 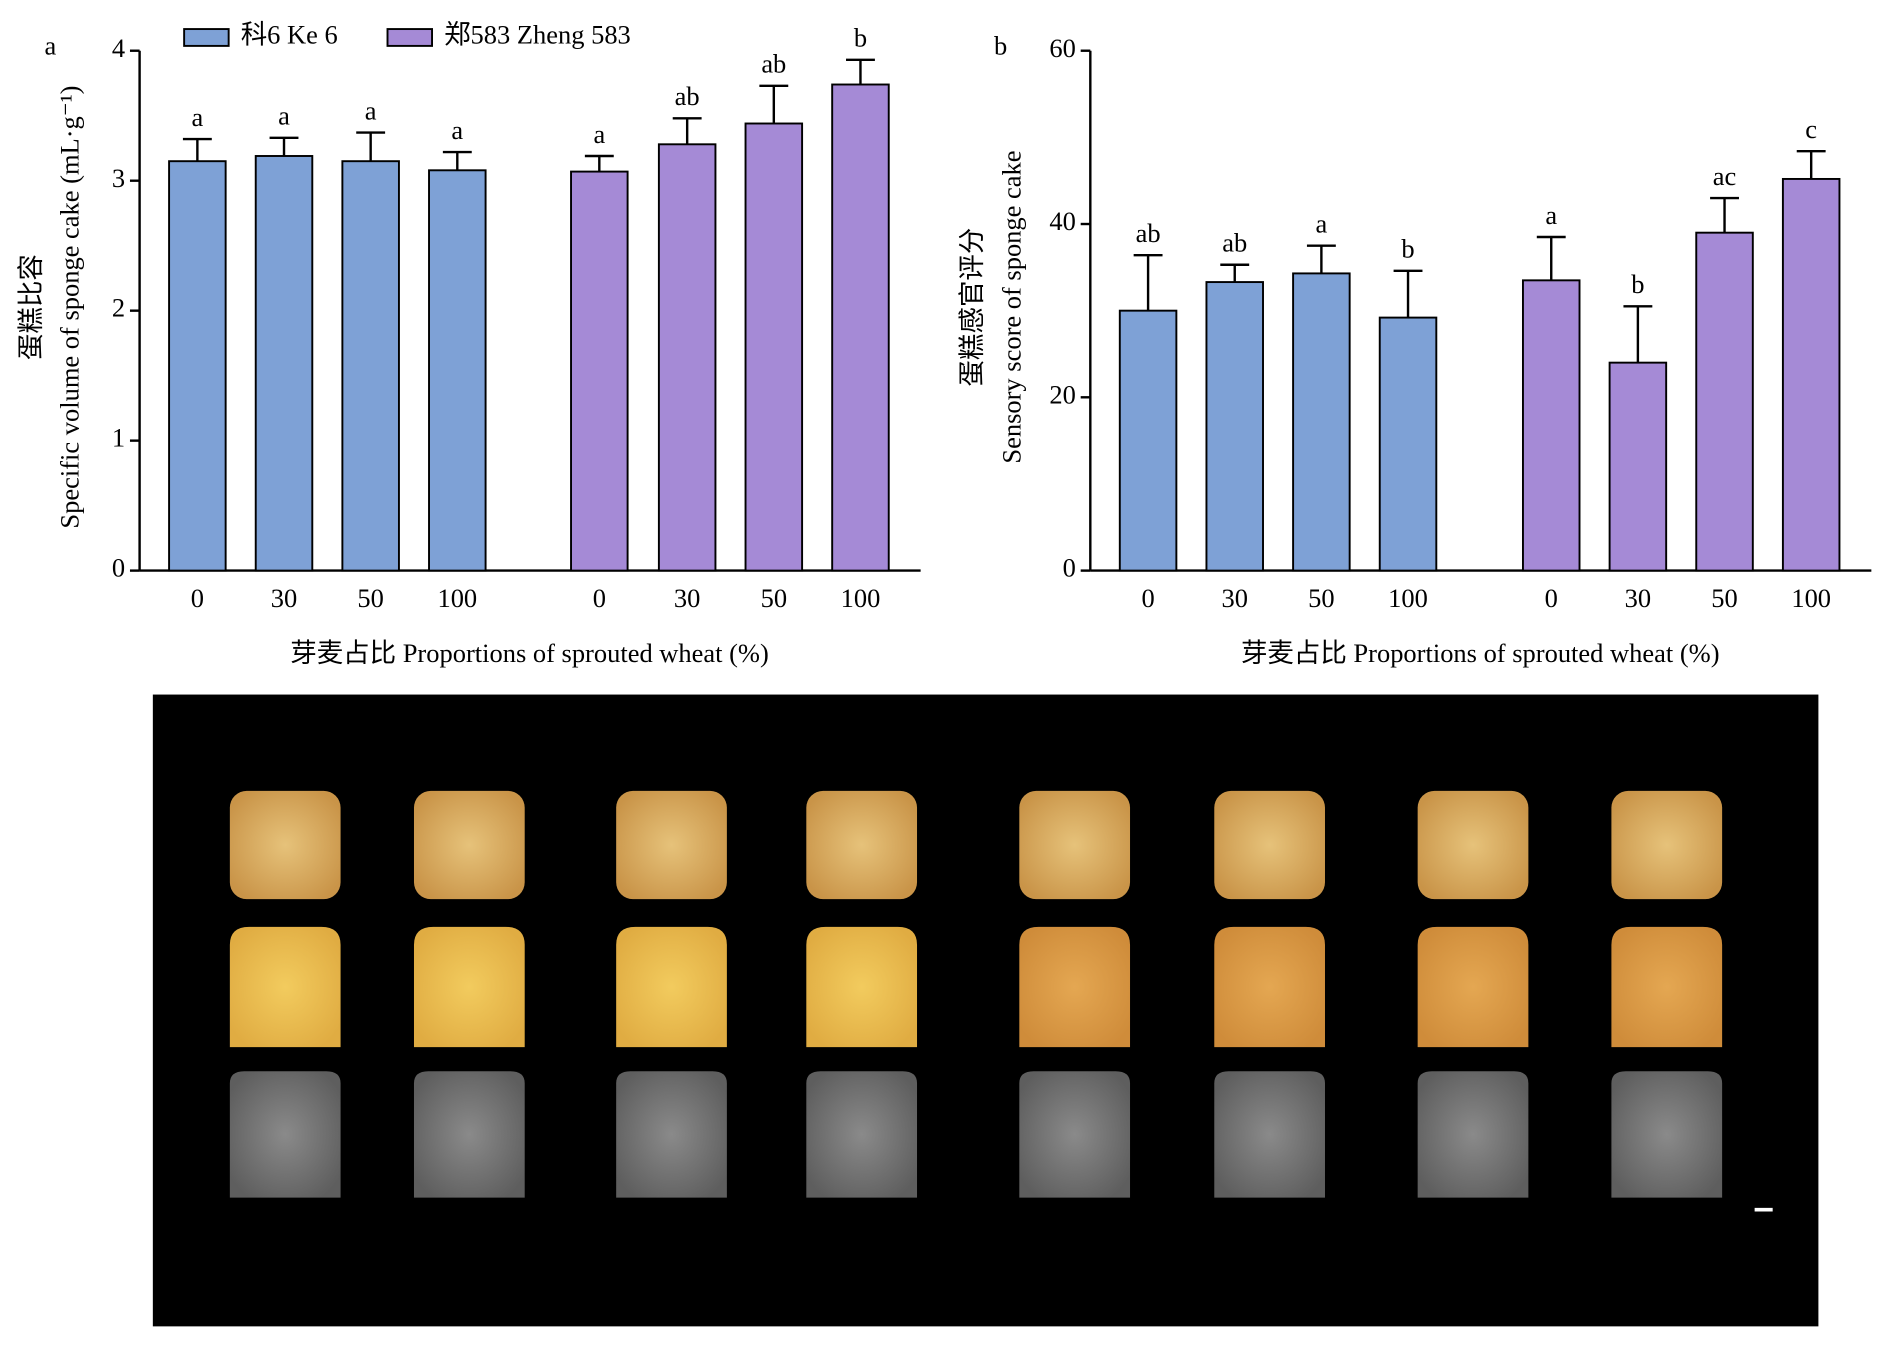 I want to click on y-tick-label: 40, so click(x=1062, y=221).